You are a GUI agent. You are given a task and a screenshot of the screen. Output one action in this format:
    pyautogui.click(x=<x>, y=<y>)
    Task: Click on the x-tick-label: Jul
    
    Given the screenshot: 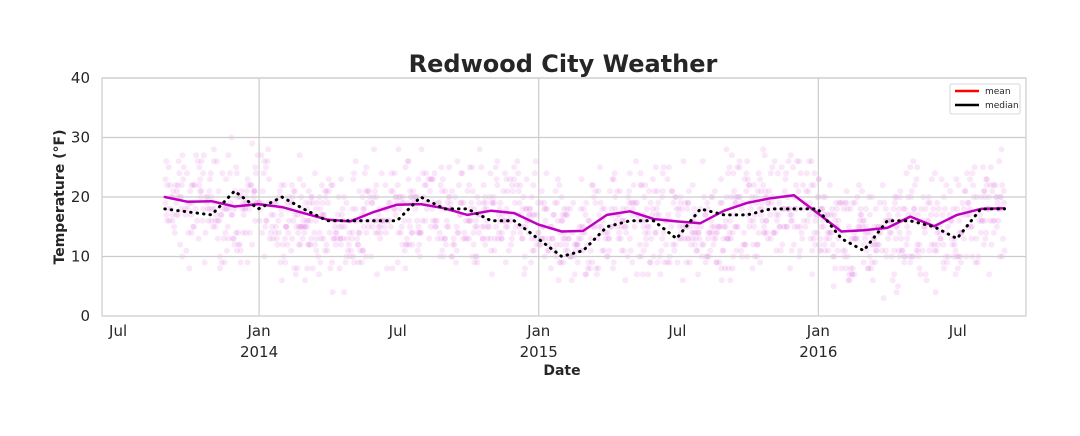 What is the action you would take?
    pyautogui.click(x=676, y=331)
    